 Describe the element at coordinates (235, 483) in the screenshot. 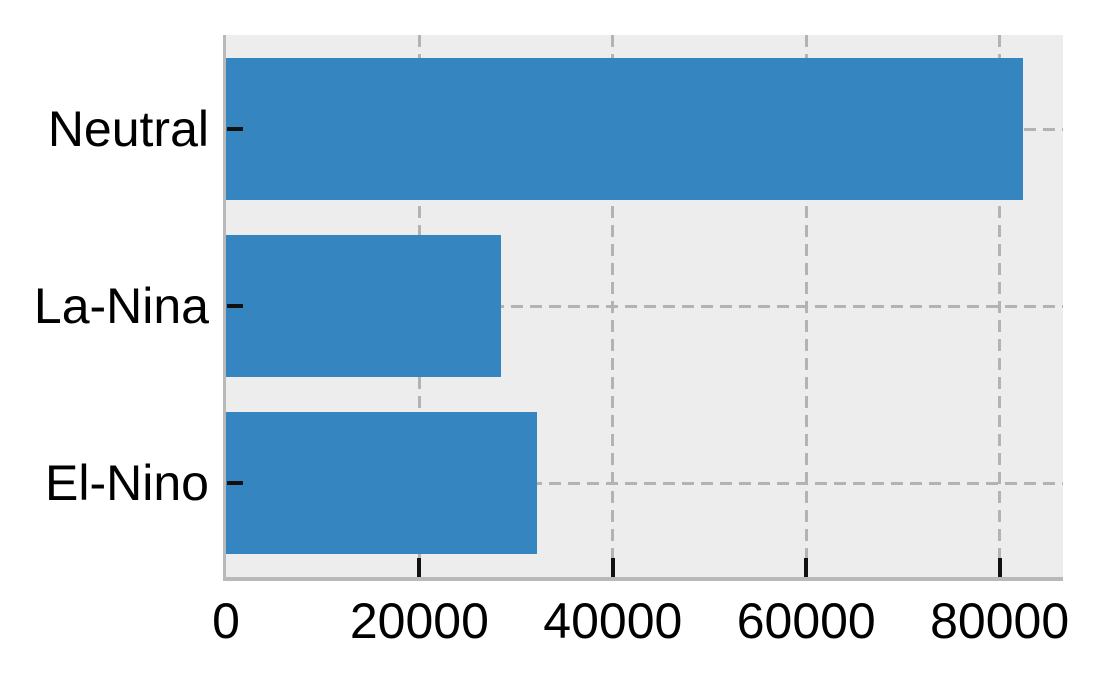

I see `y-tick-el-nino` at that location.